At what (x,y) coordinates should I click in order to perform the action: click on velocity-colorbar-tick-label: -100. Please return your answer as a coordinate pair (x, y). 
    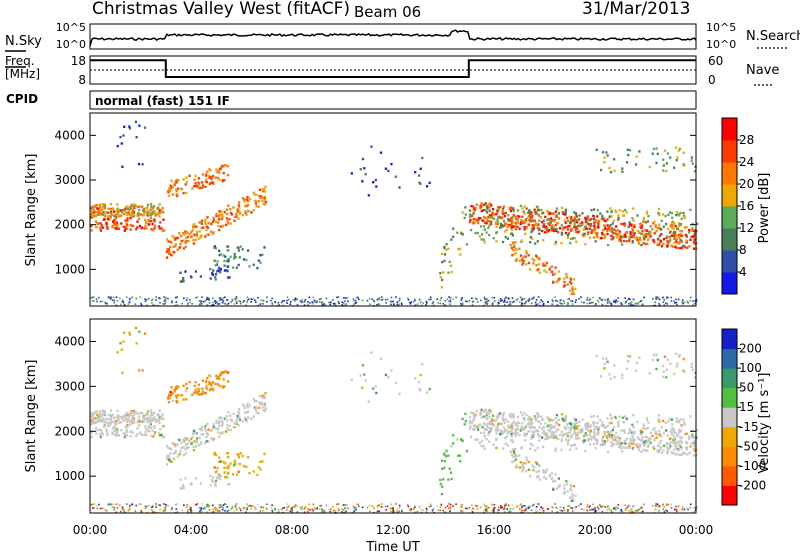
    Looking at the image, I should click on (752, 466).